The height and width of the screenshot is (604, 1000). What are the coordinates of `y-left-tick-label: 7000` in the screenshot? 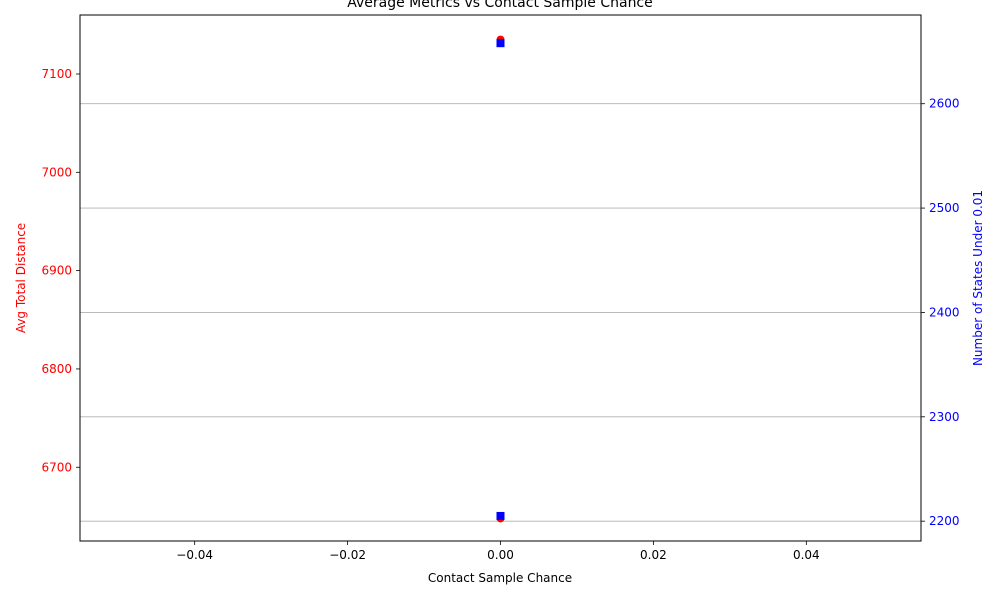 It's located at (56, 172).